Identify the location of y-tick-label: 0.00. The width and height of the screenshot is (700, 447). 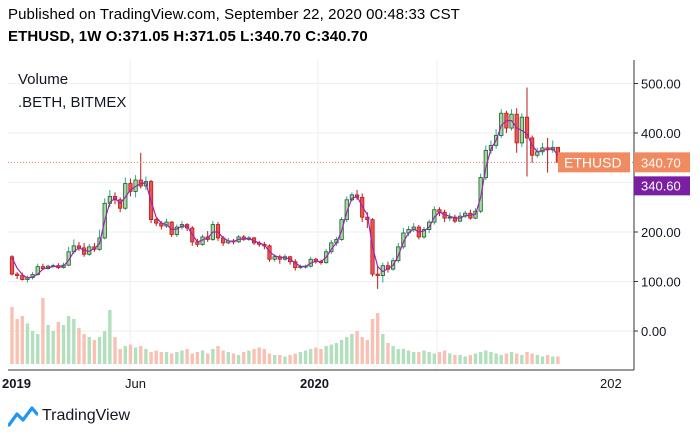
(653, 331).